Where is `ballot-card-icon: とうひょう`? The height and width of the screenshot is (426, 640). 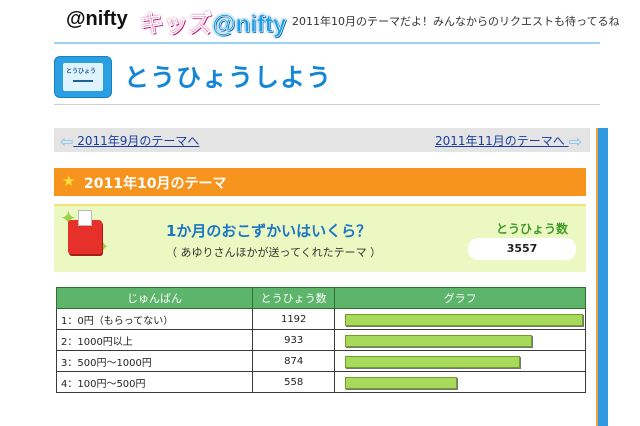 ballot-card-icon: とうひょう is located at coordinates (83, 77).